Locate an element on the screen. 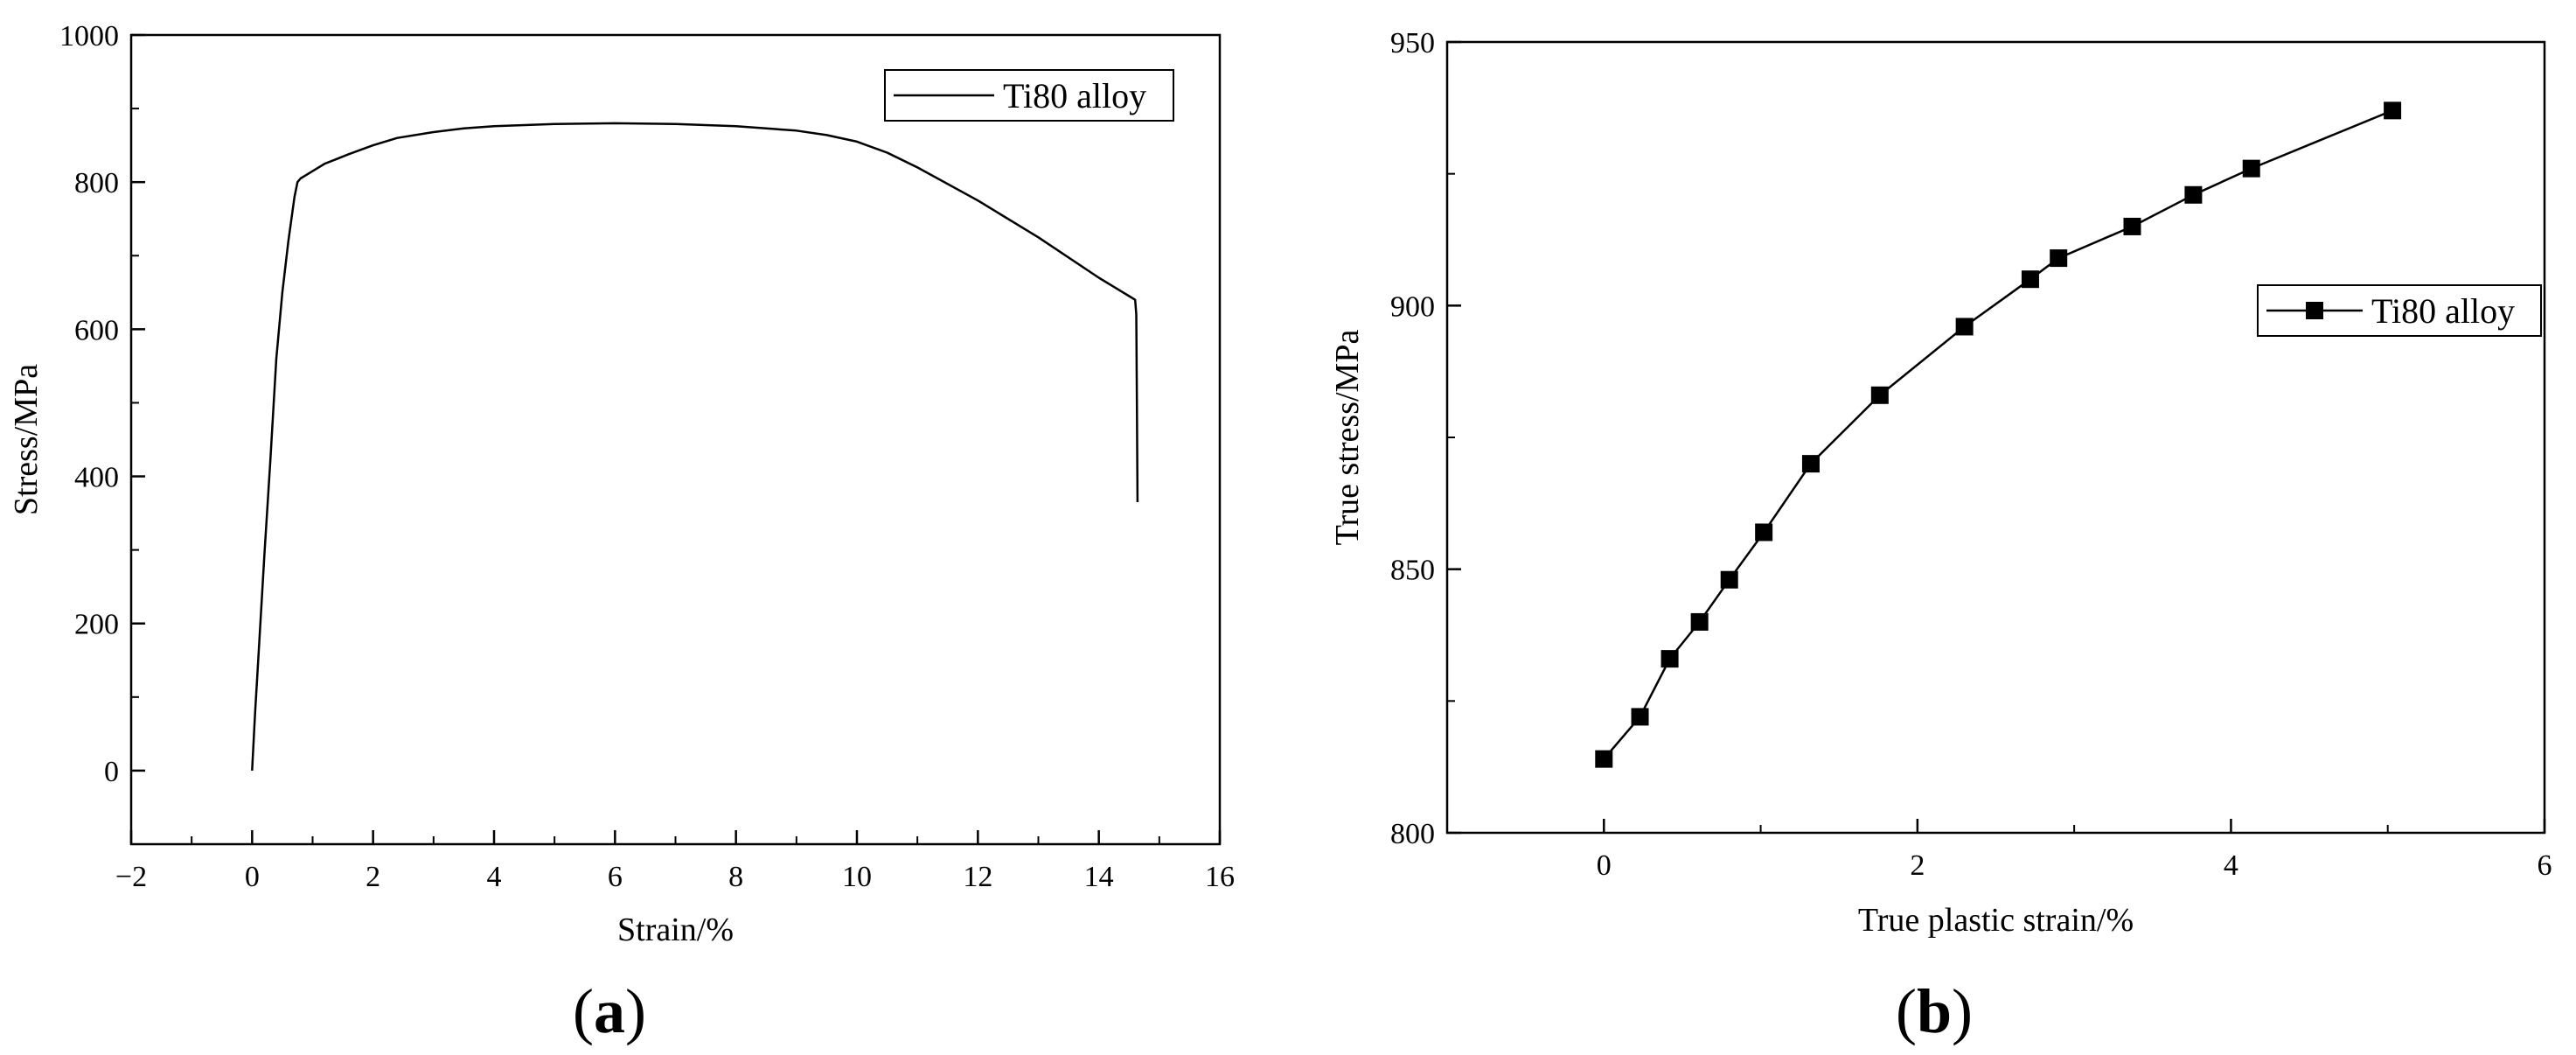 The width and height of the screenshot is (2576, 1055). panel-label: (b) is located at coordinates (1935, 1011).